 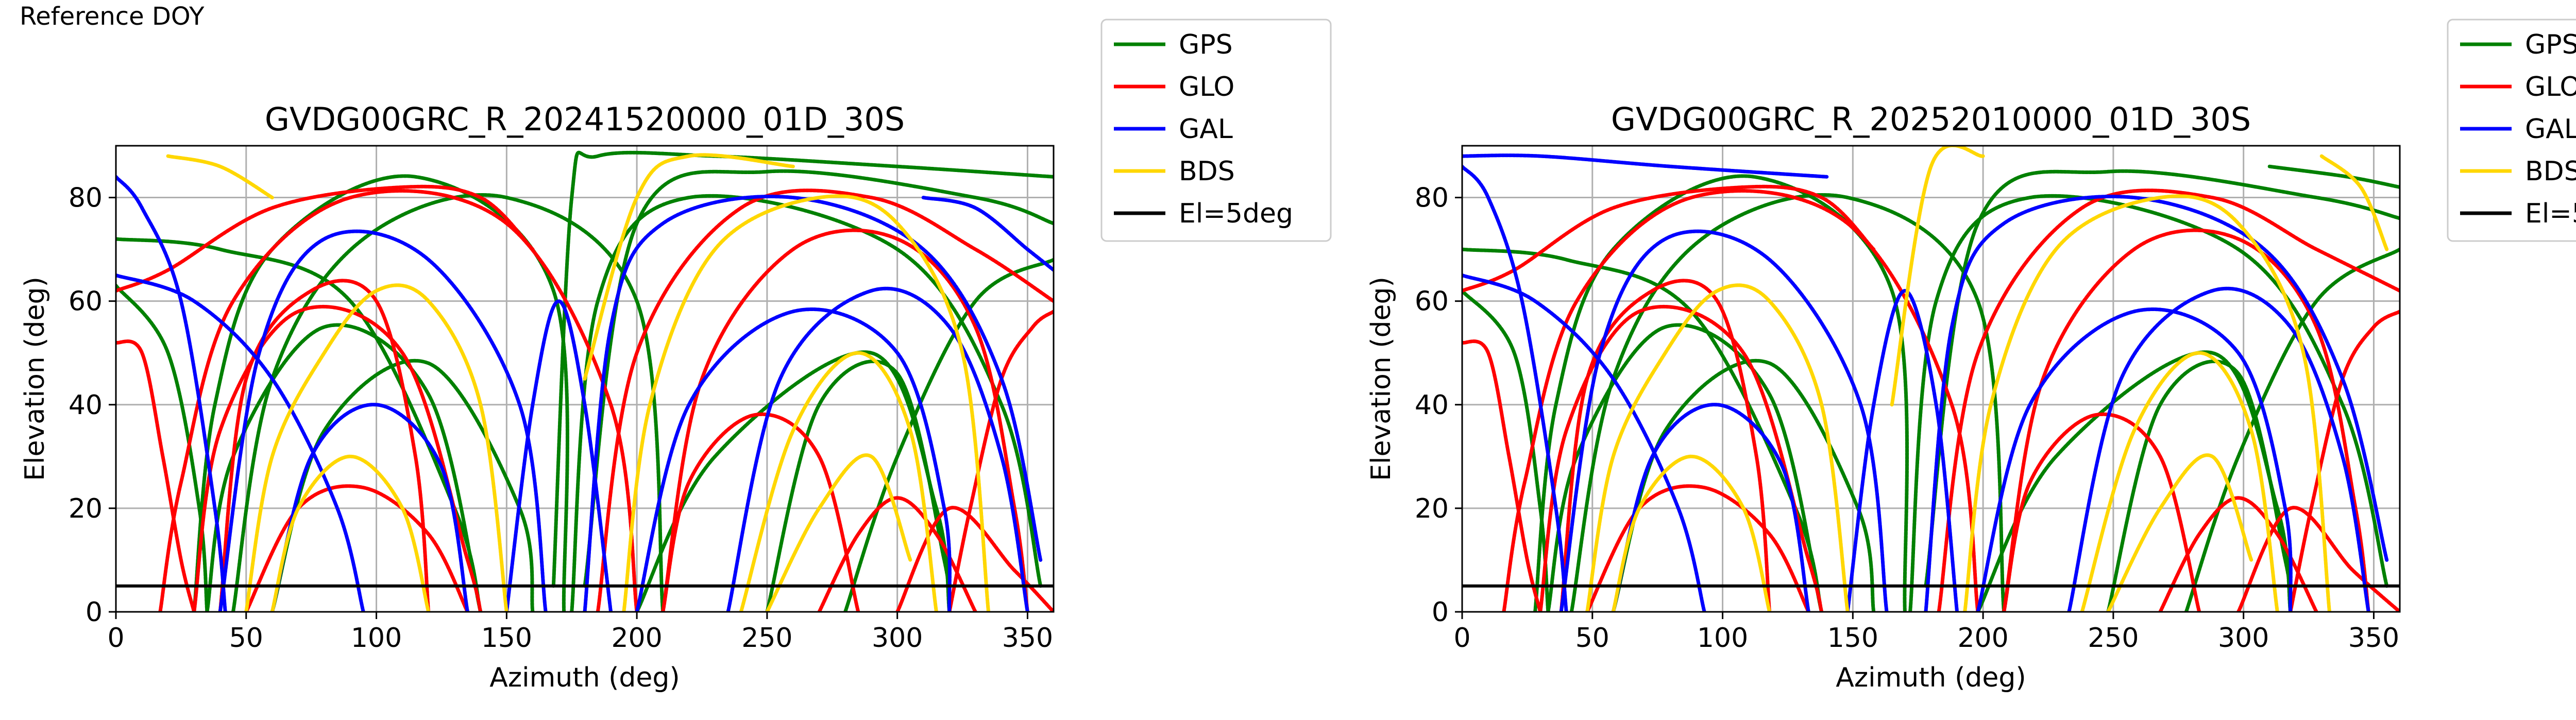 I want to click on legend: GPS GLO GAL BDS El=5deg, so click(x=1216, y=130).